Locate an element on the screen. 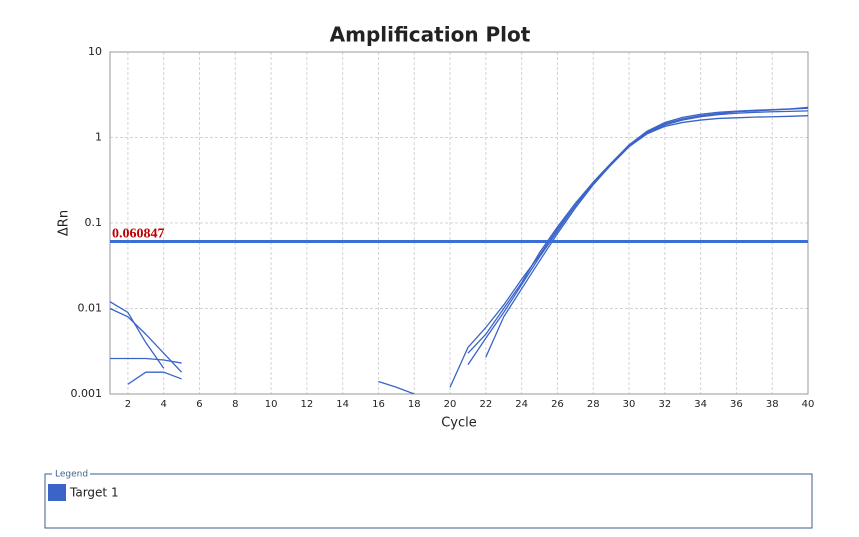  legend-title: Legend is located at coordinates (71, 475).